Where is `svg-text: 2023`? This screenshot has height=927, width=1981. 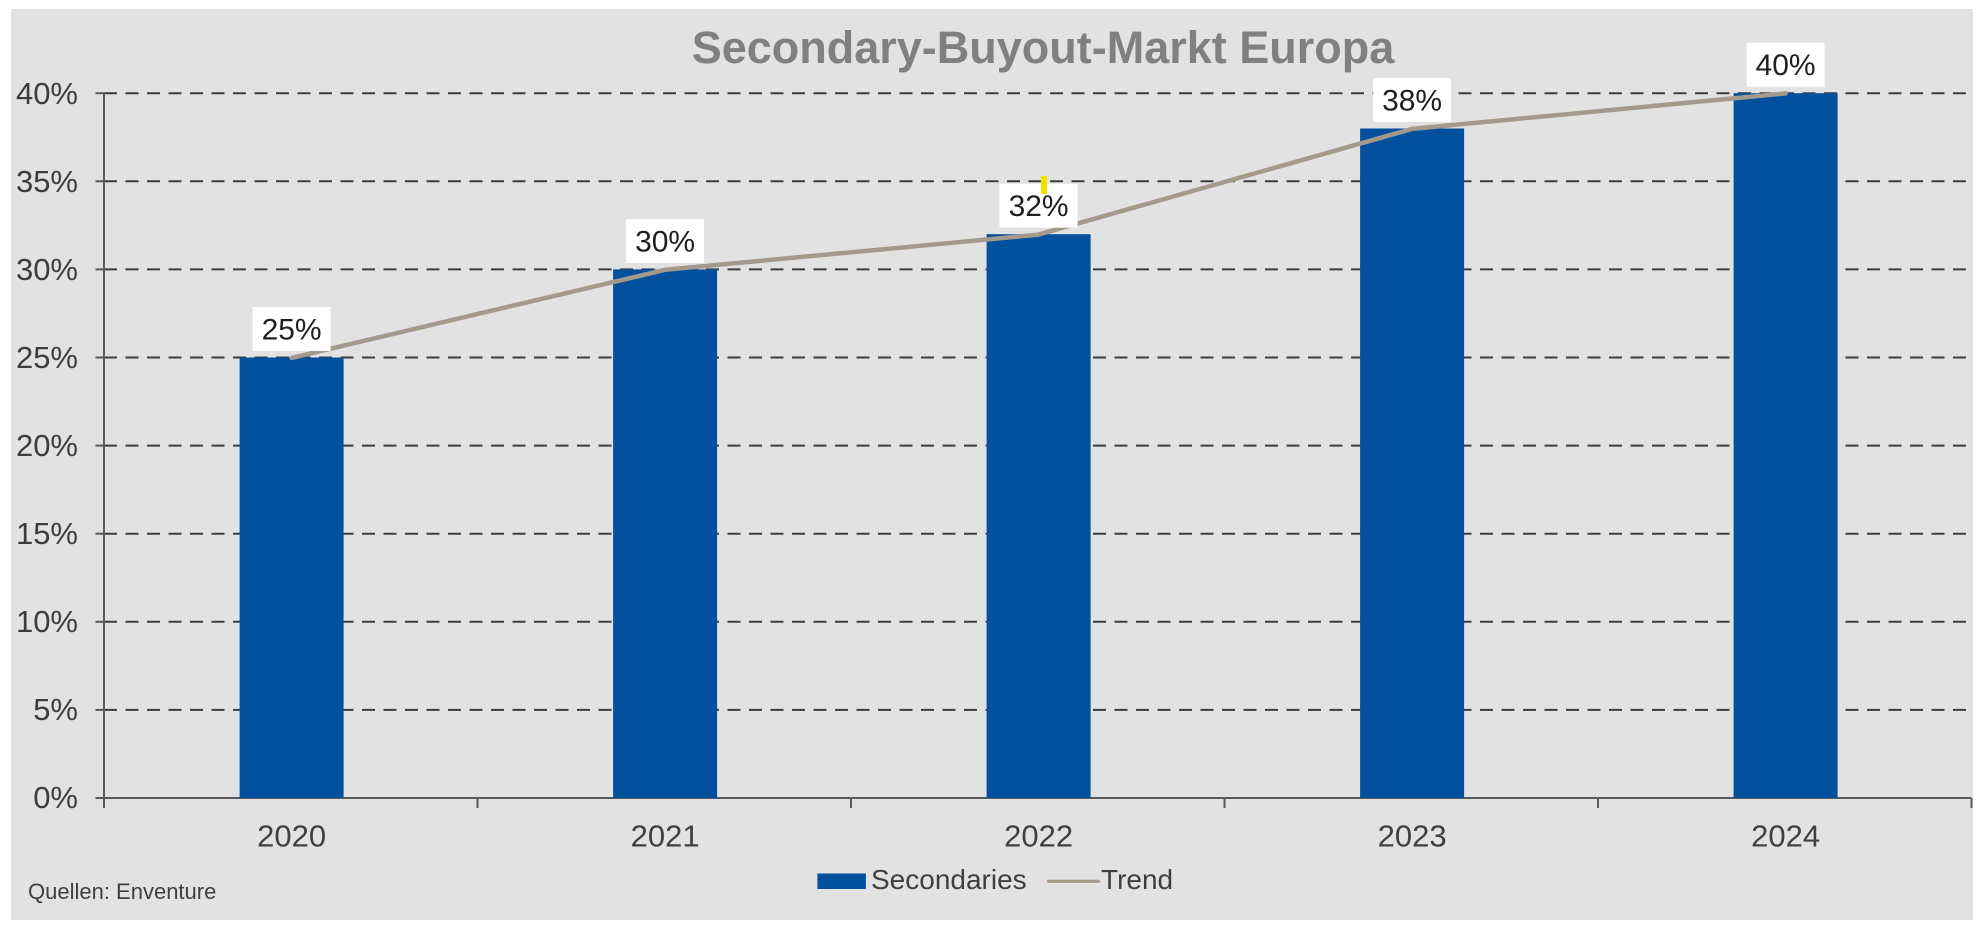
svg-text: 2023 is located at coordinates (1412, 836).